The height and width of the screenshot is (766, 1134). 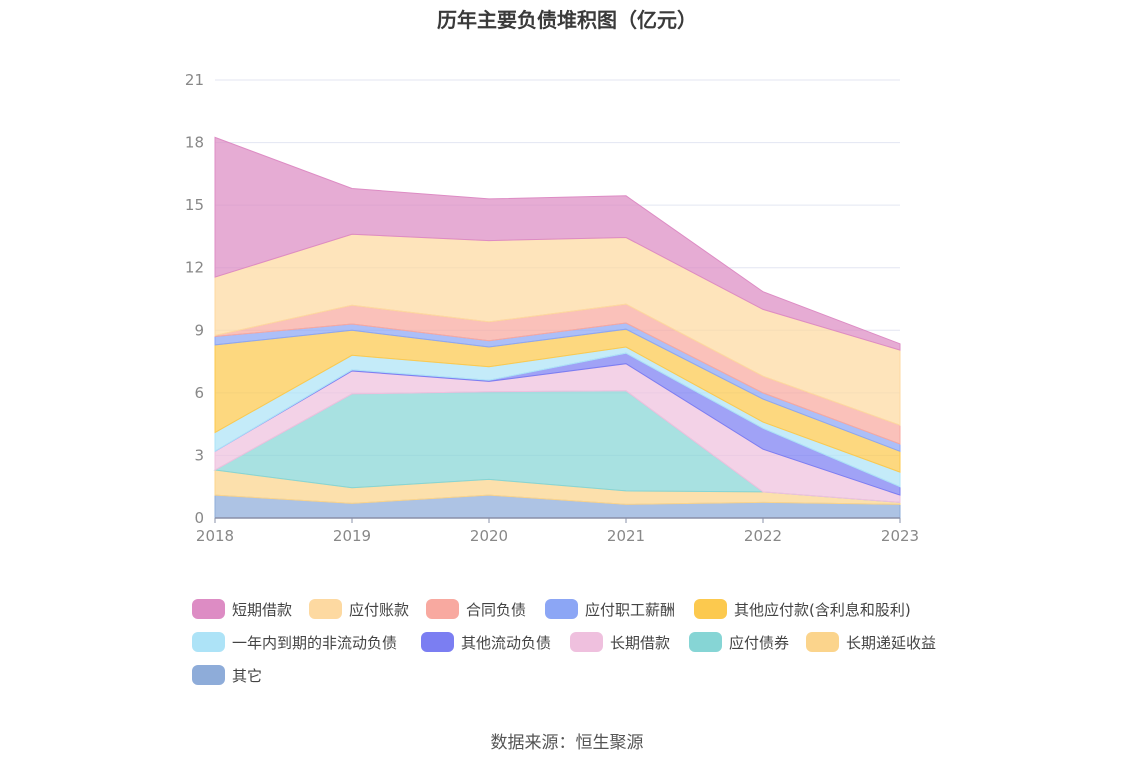 What do you see at coordinates (626, 536) in the screenshot?
I see `x-tick-label: 2021` at bounding box center [626, 536].